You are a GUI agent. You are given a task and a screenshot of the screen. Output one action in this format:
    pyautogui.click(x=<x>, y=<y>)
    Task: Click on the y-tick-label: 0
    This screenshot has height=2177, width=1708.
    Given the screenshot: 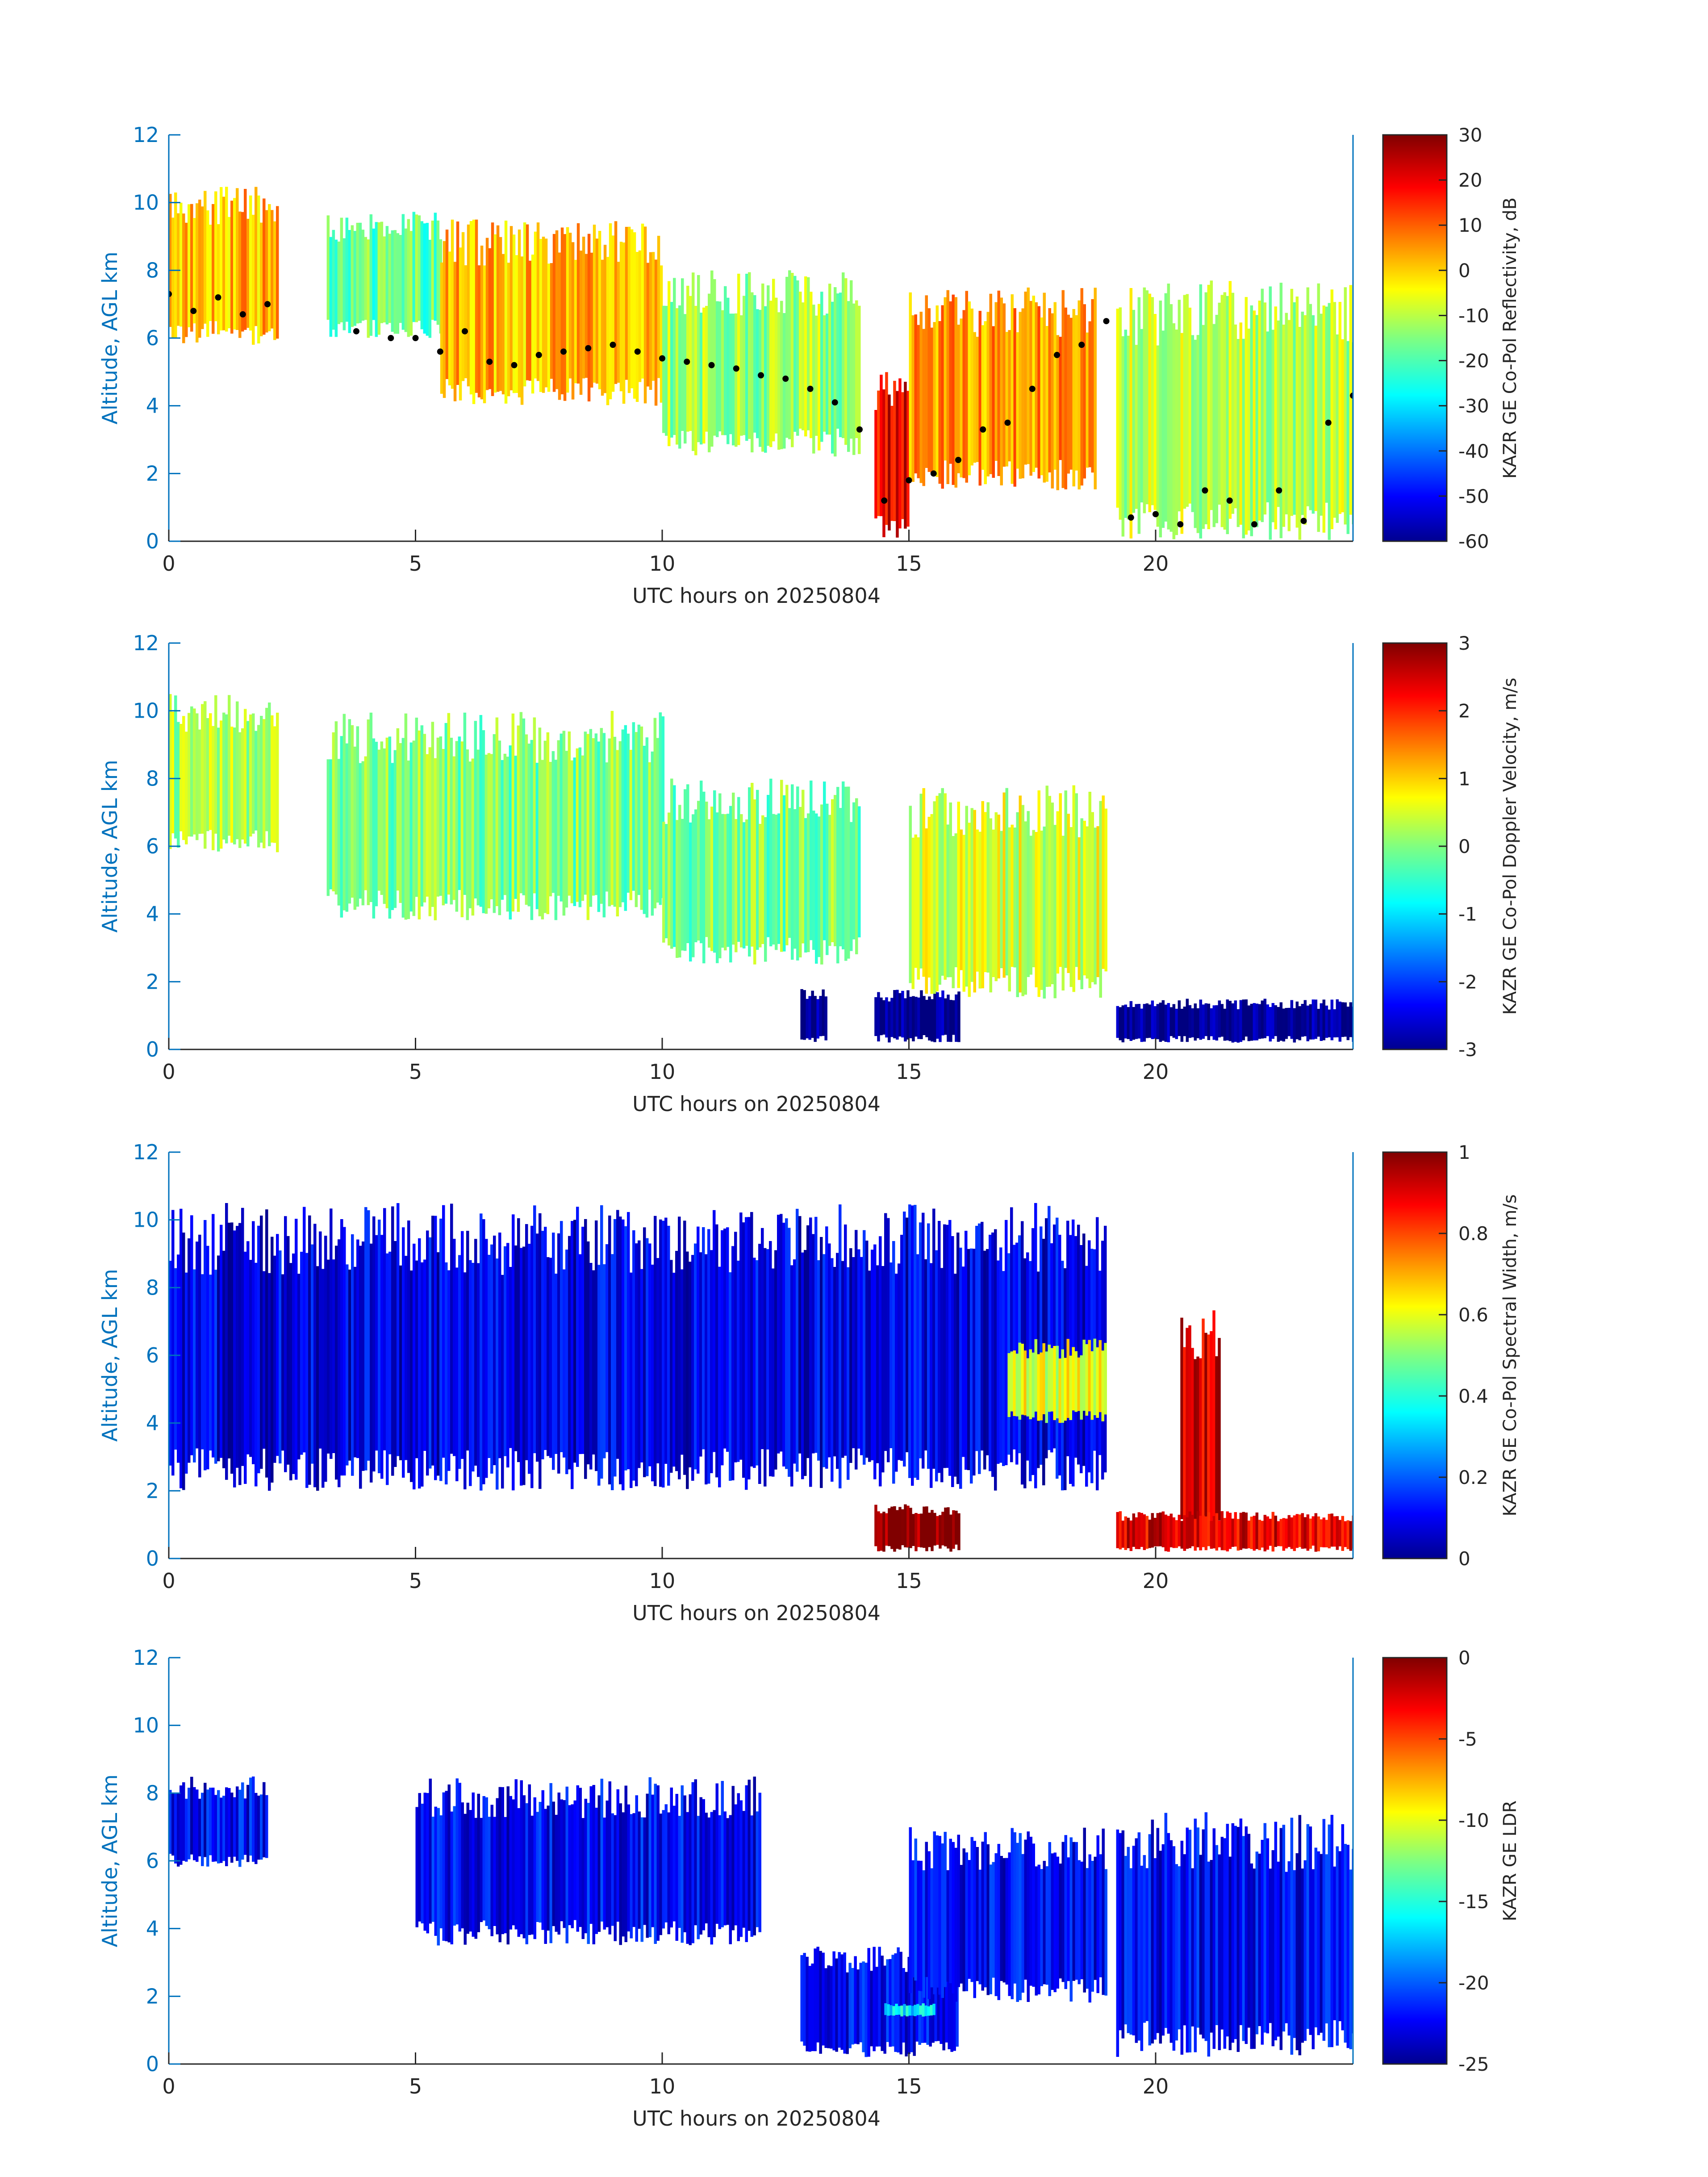 What is the action you would take?
    pyautogui.click(x=152, y=2064)
    